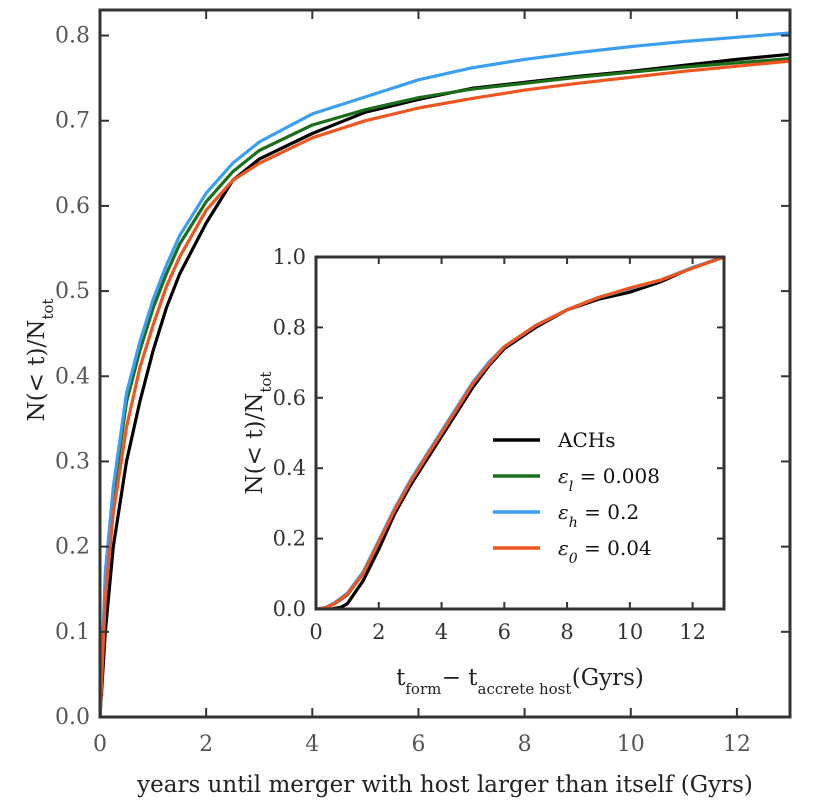  What do you see at coordinates (631, 744) in the screenshot?
I see `main-x-tick-label: 10` at bounding box center [631, 744].